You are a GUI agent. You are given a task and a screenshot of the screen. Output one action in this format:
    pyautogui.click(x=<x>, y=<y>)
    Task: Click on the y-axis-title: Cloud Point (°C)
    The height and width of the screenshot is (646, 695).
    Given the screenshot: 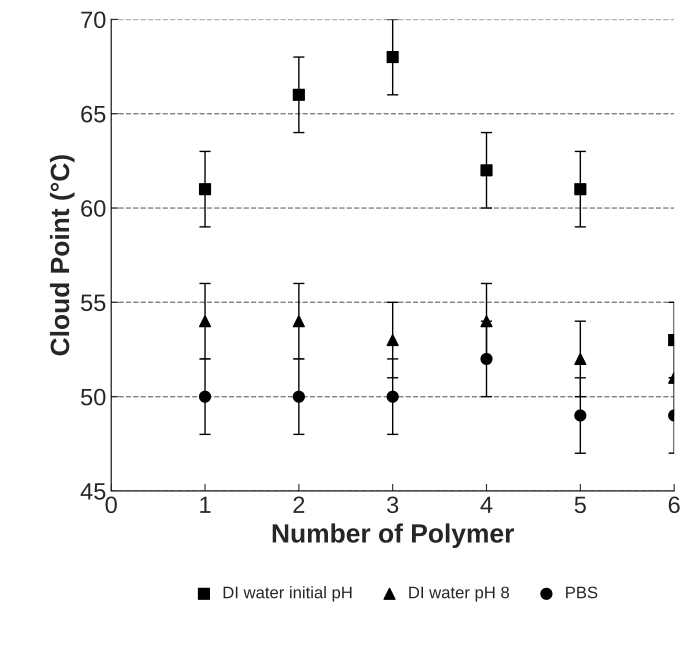 What is the action you would take?
    pyautogui.click(x=62, y=255)
    